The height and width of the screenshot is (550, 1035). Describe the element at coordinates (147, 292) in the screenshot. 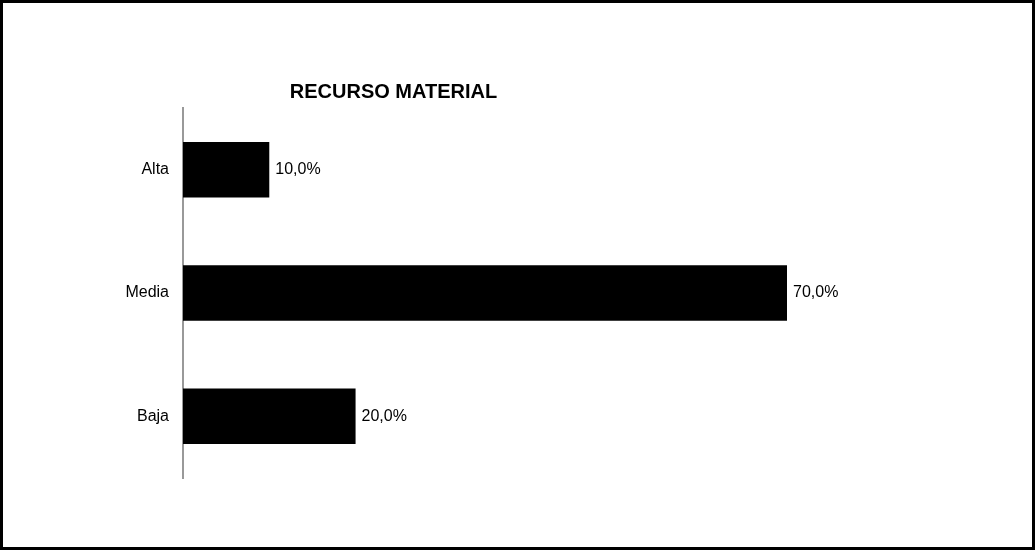

I see `y-tick-label: Media` at that location.